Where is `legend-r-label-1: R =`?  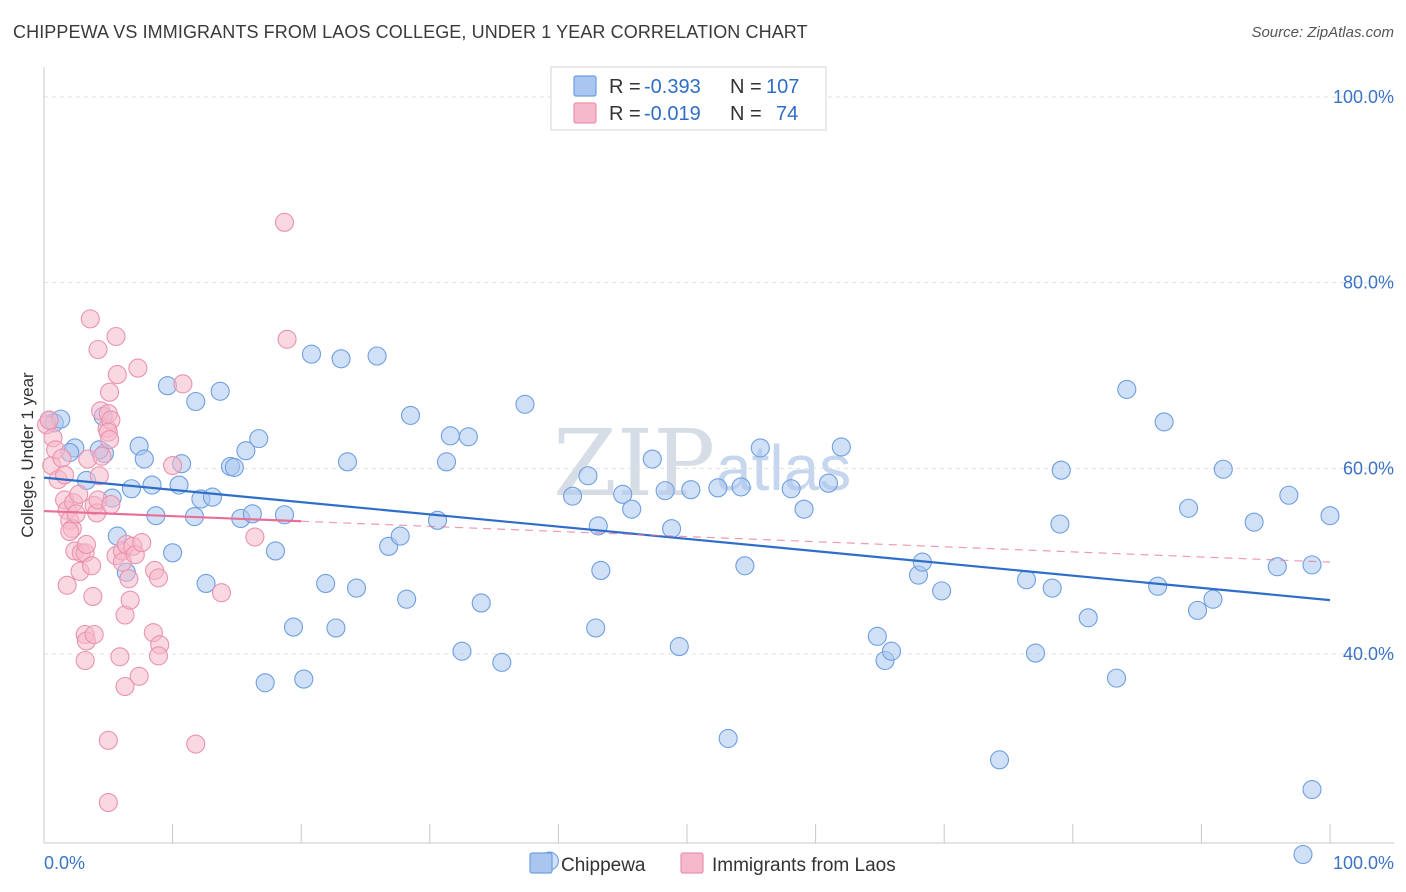
legend-r-label-1: R = is located at coordinates (625, 87).